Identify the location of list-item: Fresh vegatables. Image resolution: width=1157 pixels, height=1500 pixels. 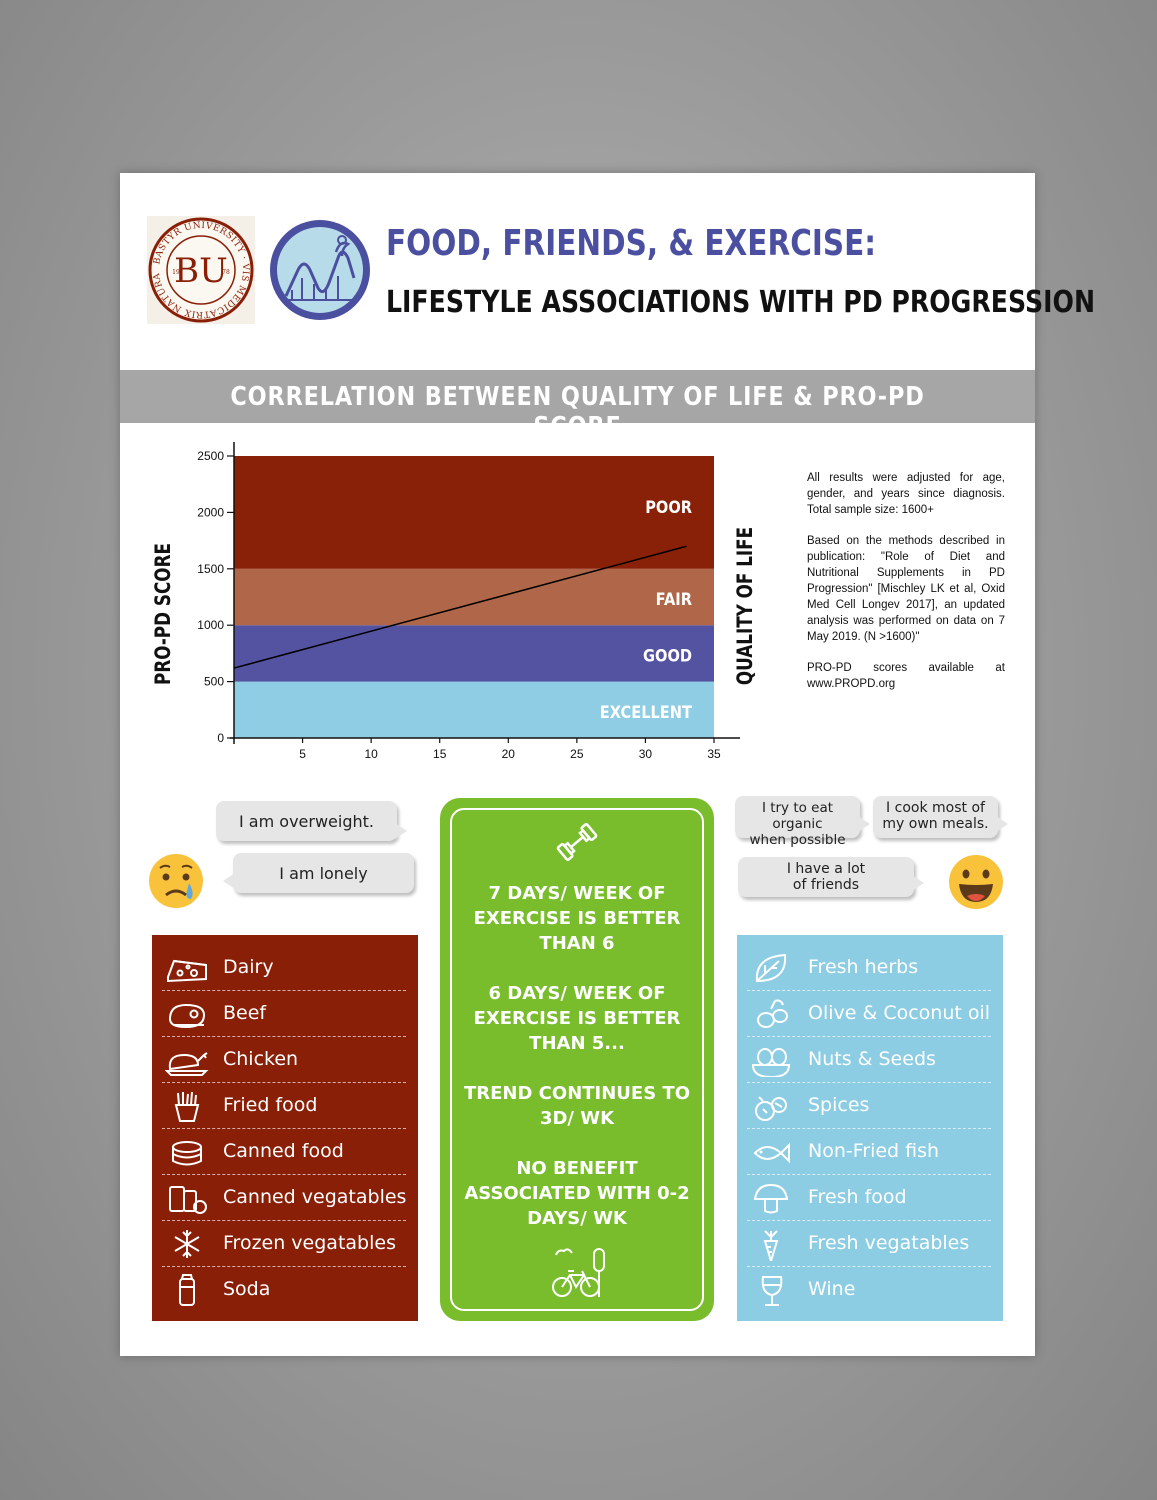
(869, 1244).